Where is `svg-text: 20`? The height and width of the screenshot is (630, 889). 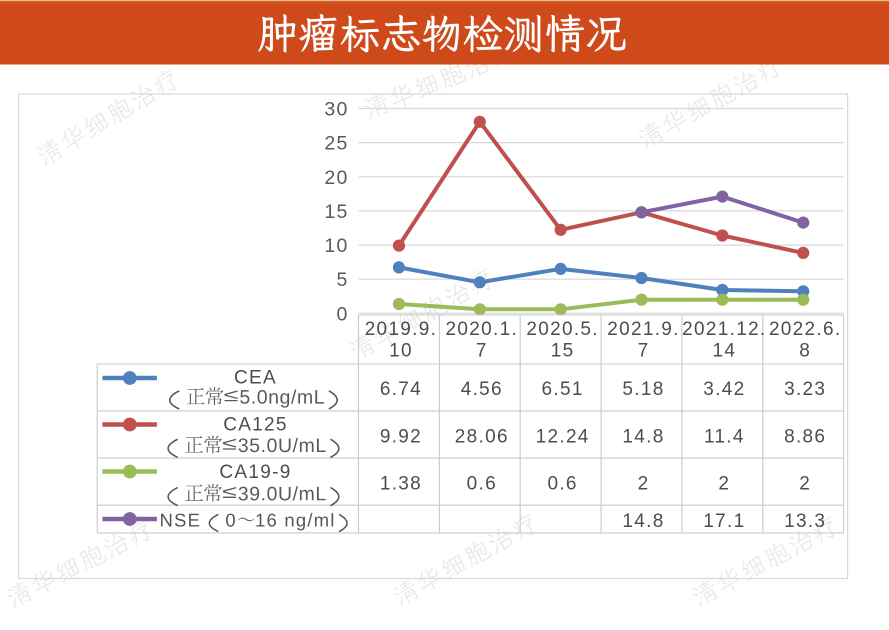
svg-text: 20 is located at coordinates (336, 178).